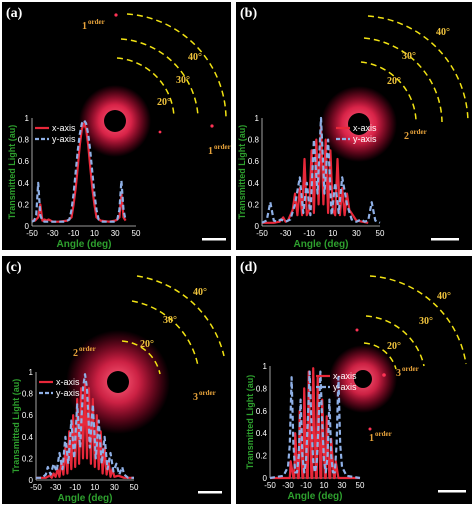  Describe the element at coordinates (12, 172) in the screenshot. I see `y-axis-label: Transmitted Light (au)` at that location.